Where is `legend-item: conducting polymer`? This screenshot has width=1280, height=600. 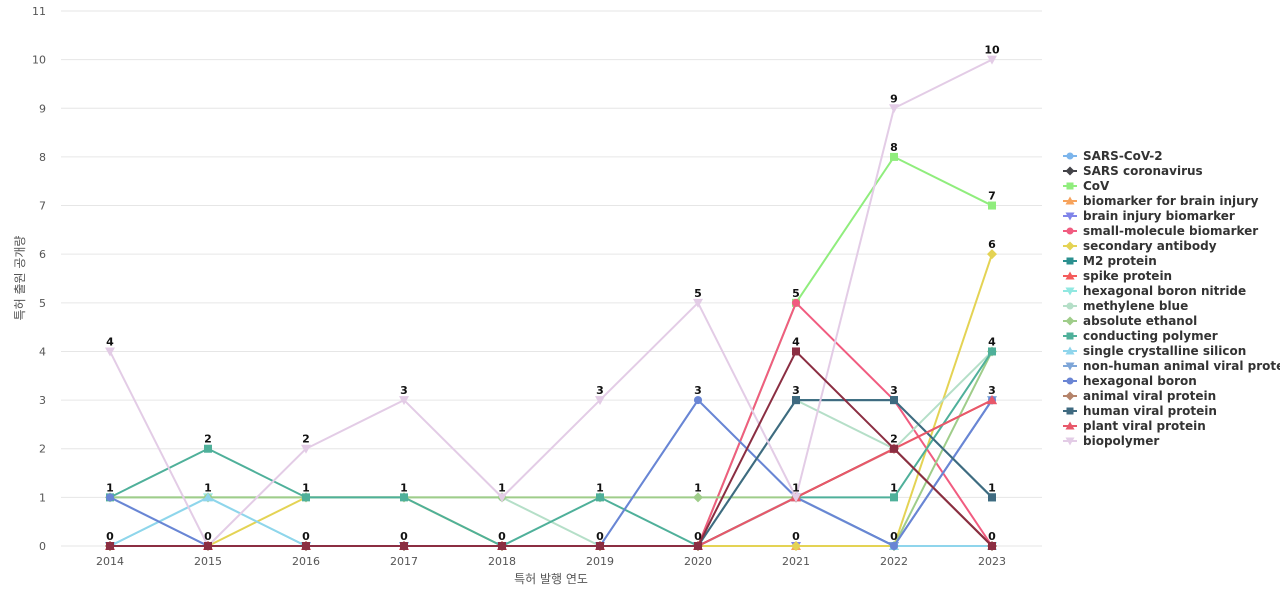
legend-item: conducting polymer is located at coordinates (1140, 336).